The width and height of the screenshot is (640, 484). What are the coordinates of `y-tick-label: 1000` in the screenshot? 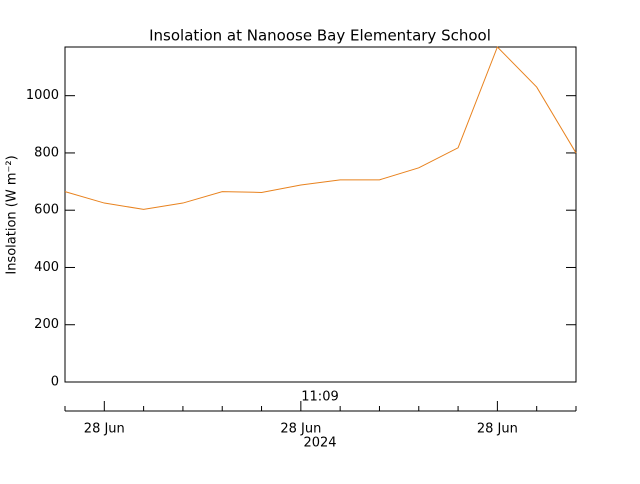 It's located at (42, 95).